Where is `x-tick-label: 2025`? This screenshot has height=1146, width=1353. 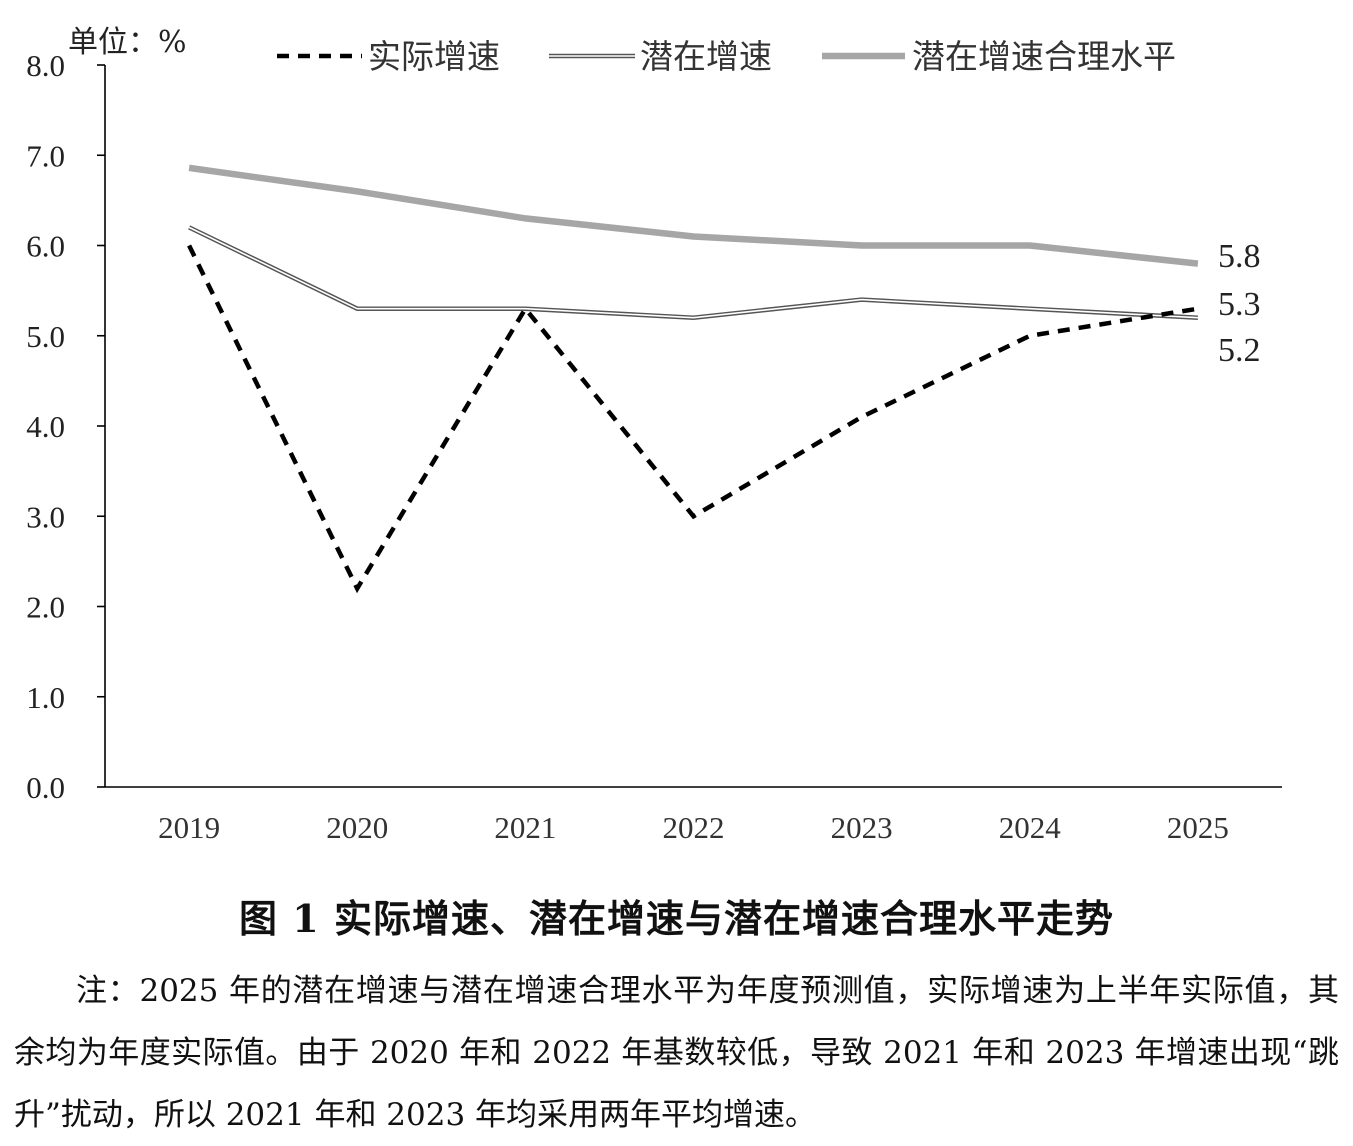
x-tick-label: 2025 is located at coordinates (1198, 827).